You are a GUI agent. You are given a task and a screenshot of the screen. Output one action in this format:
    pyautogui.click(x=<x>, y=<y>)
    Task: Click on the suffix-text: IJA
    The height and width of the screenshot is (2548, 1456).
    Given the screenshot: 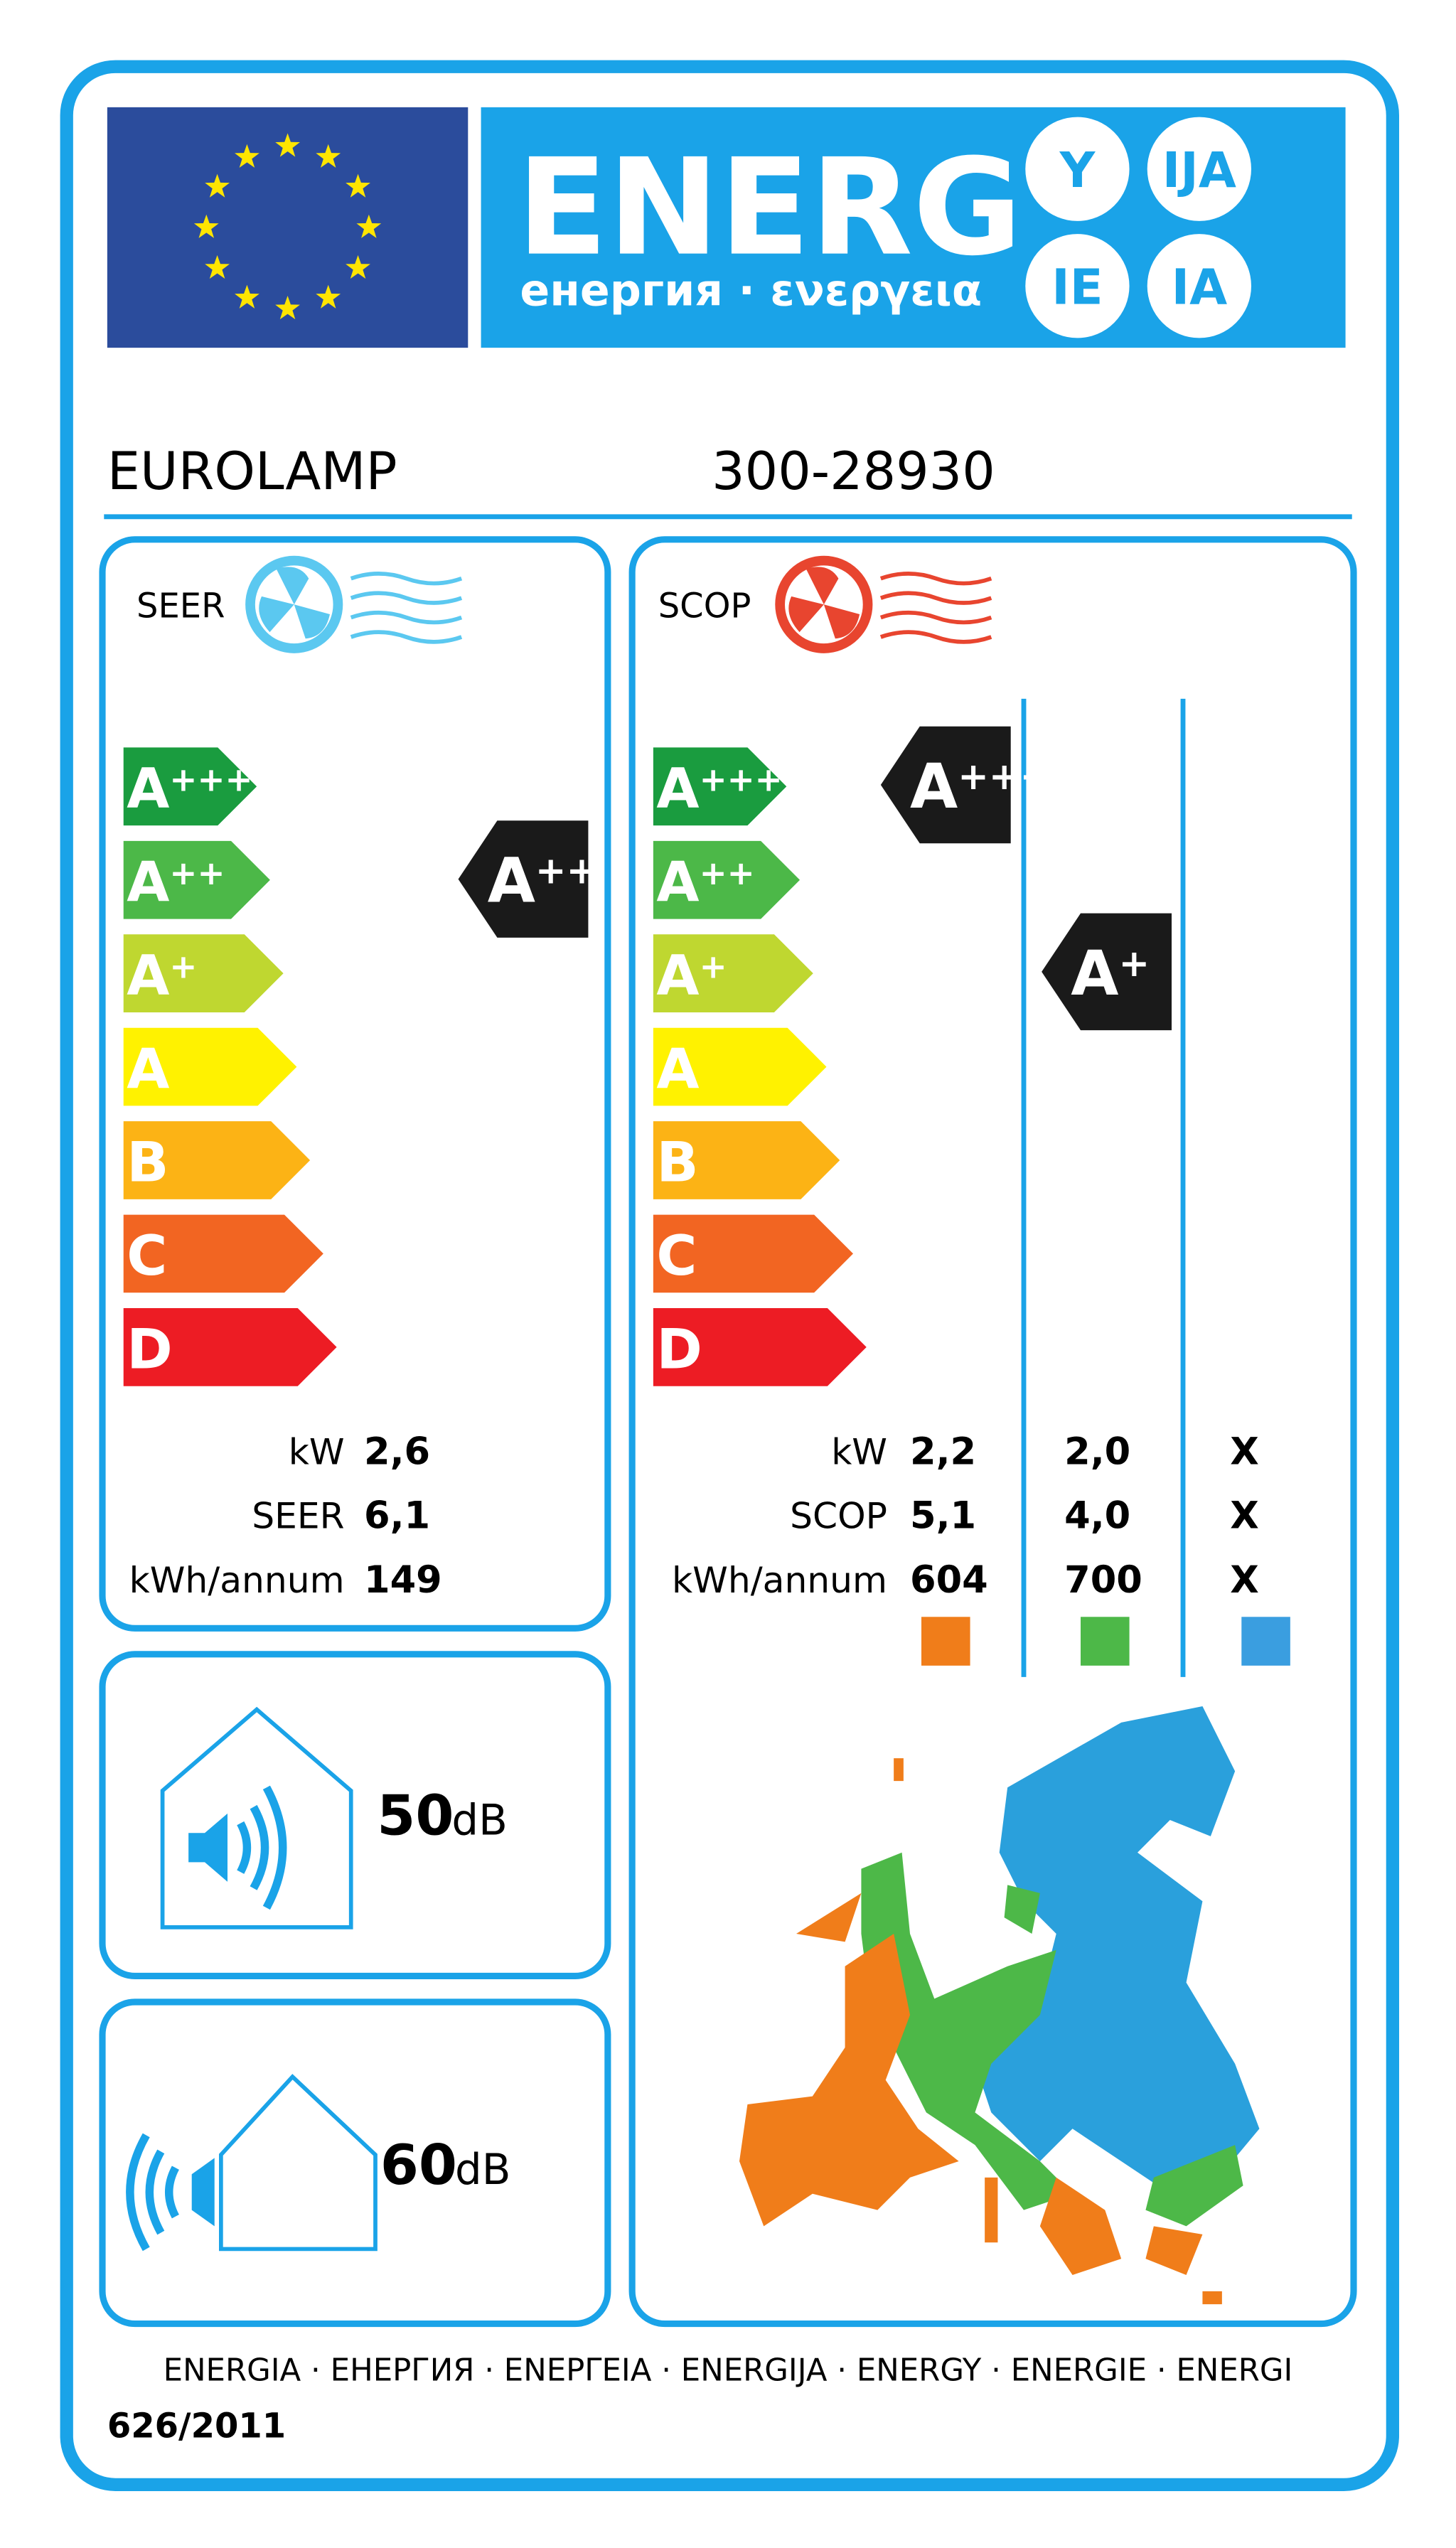 What is the action you would take?
    pyautogui.click(x=1199, y=171)
    